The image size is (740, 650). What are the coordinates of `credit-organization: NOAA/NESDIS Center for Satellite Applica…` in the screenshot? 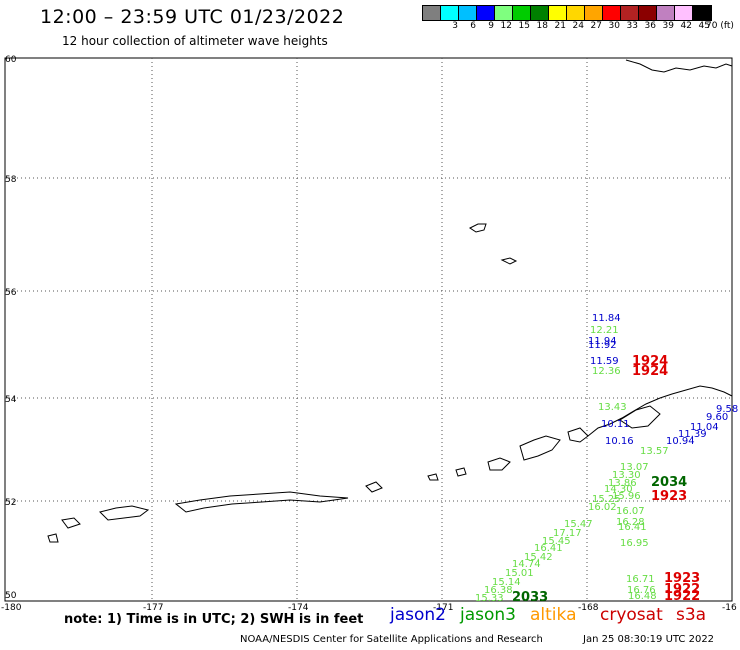 It's located at (391, 639).